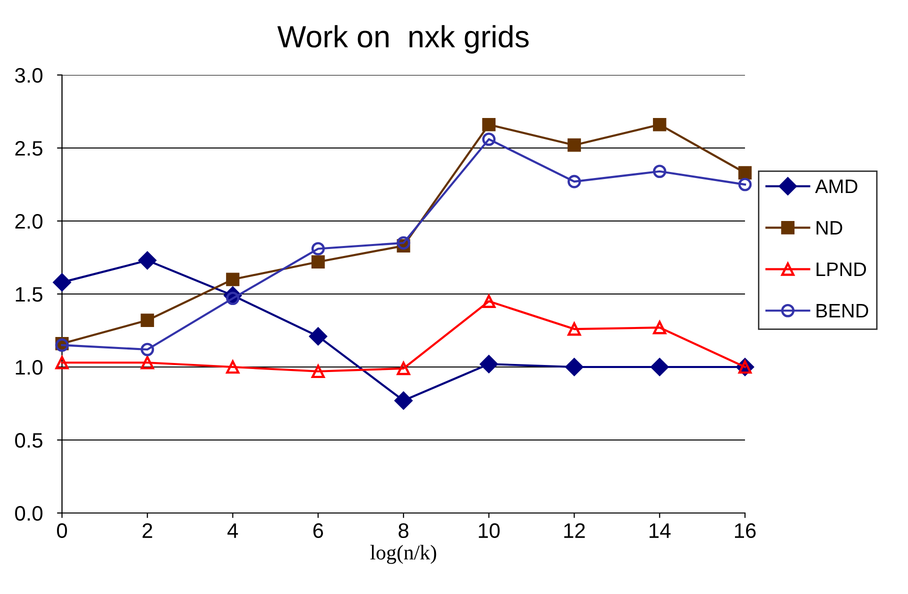 The width and height of the screenshot is (908, 594). I want to click on x-tick-label: 4, so click(232, 530).